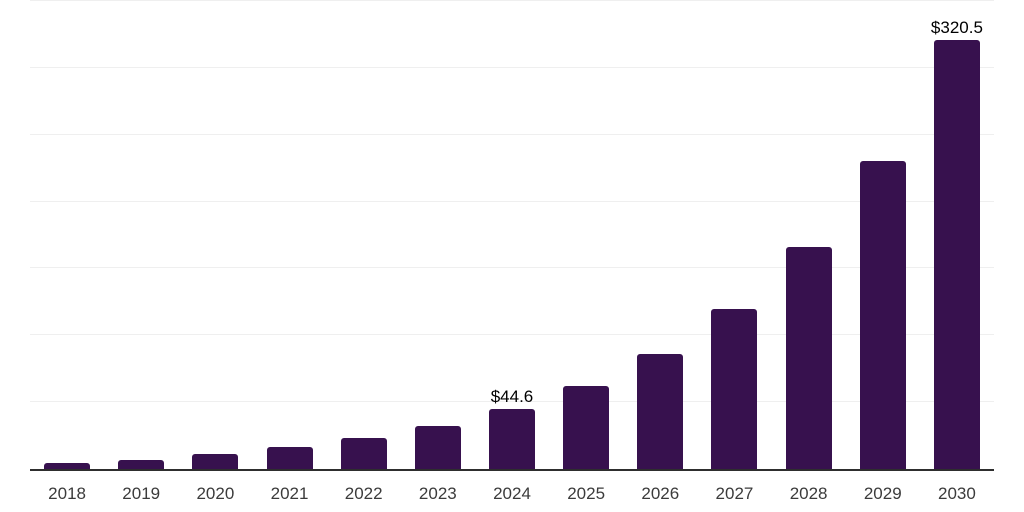 This screenshot has width=1024, height=512. Describe the element at coordinates (734, 493) in the screenshot. I see `x-tick-2027: 2027` at that location.